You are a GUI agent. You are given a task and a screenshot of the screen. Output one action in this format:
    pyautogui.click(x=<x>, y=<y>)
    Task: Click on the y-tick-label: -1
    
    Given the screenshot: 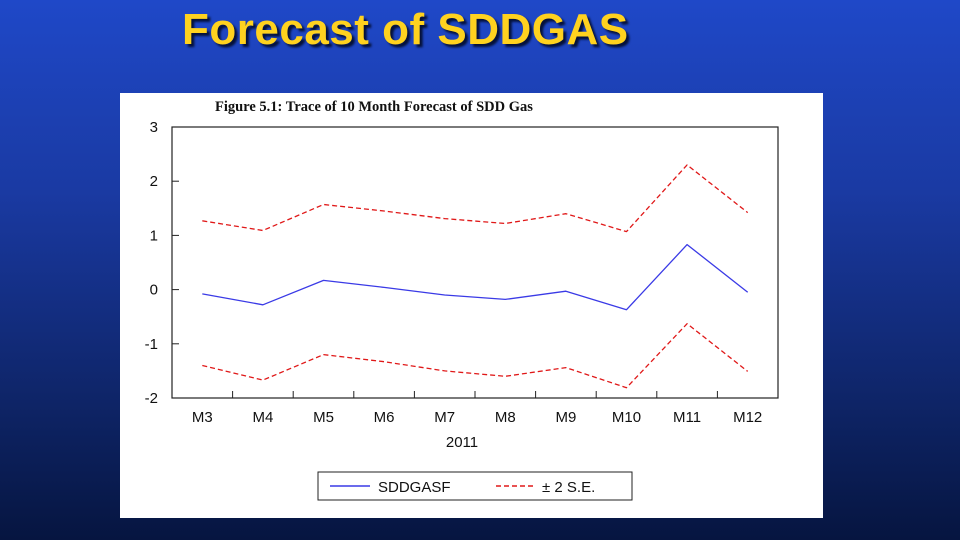 What is the action you would take?
    pyautogui.click(x=151, y=344)
    